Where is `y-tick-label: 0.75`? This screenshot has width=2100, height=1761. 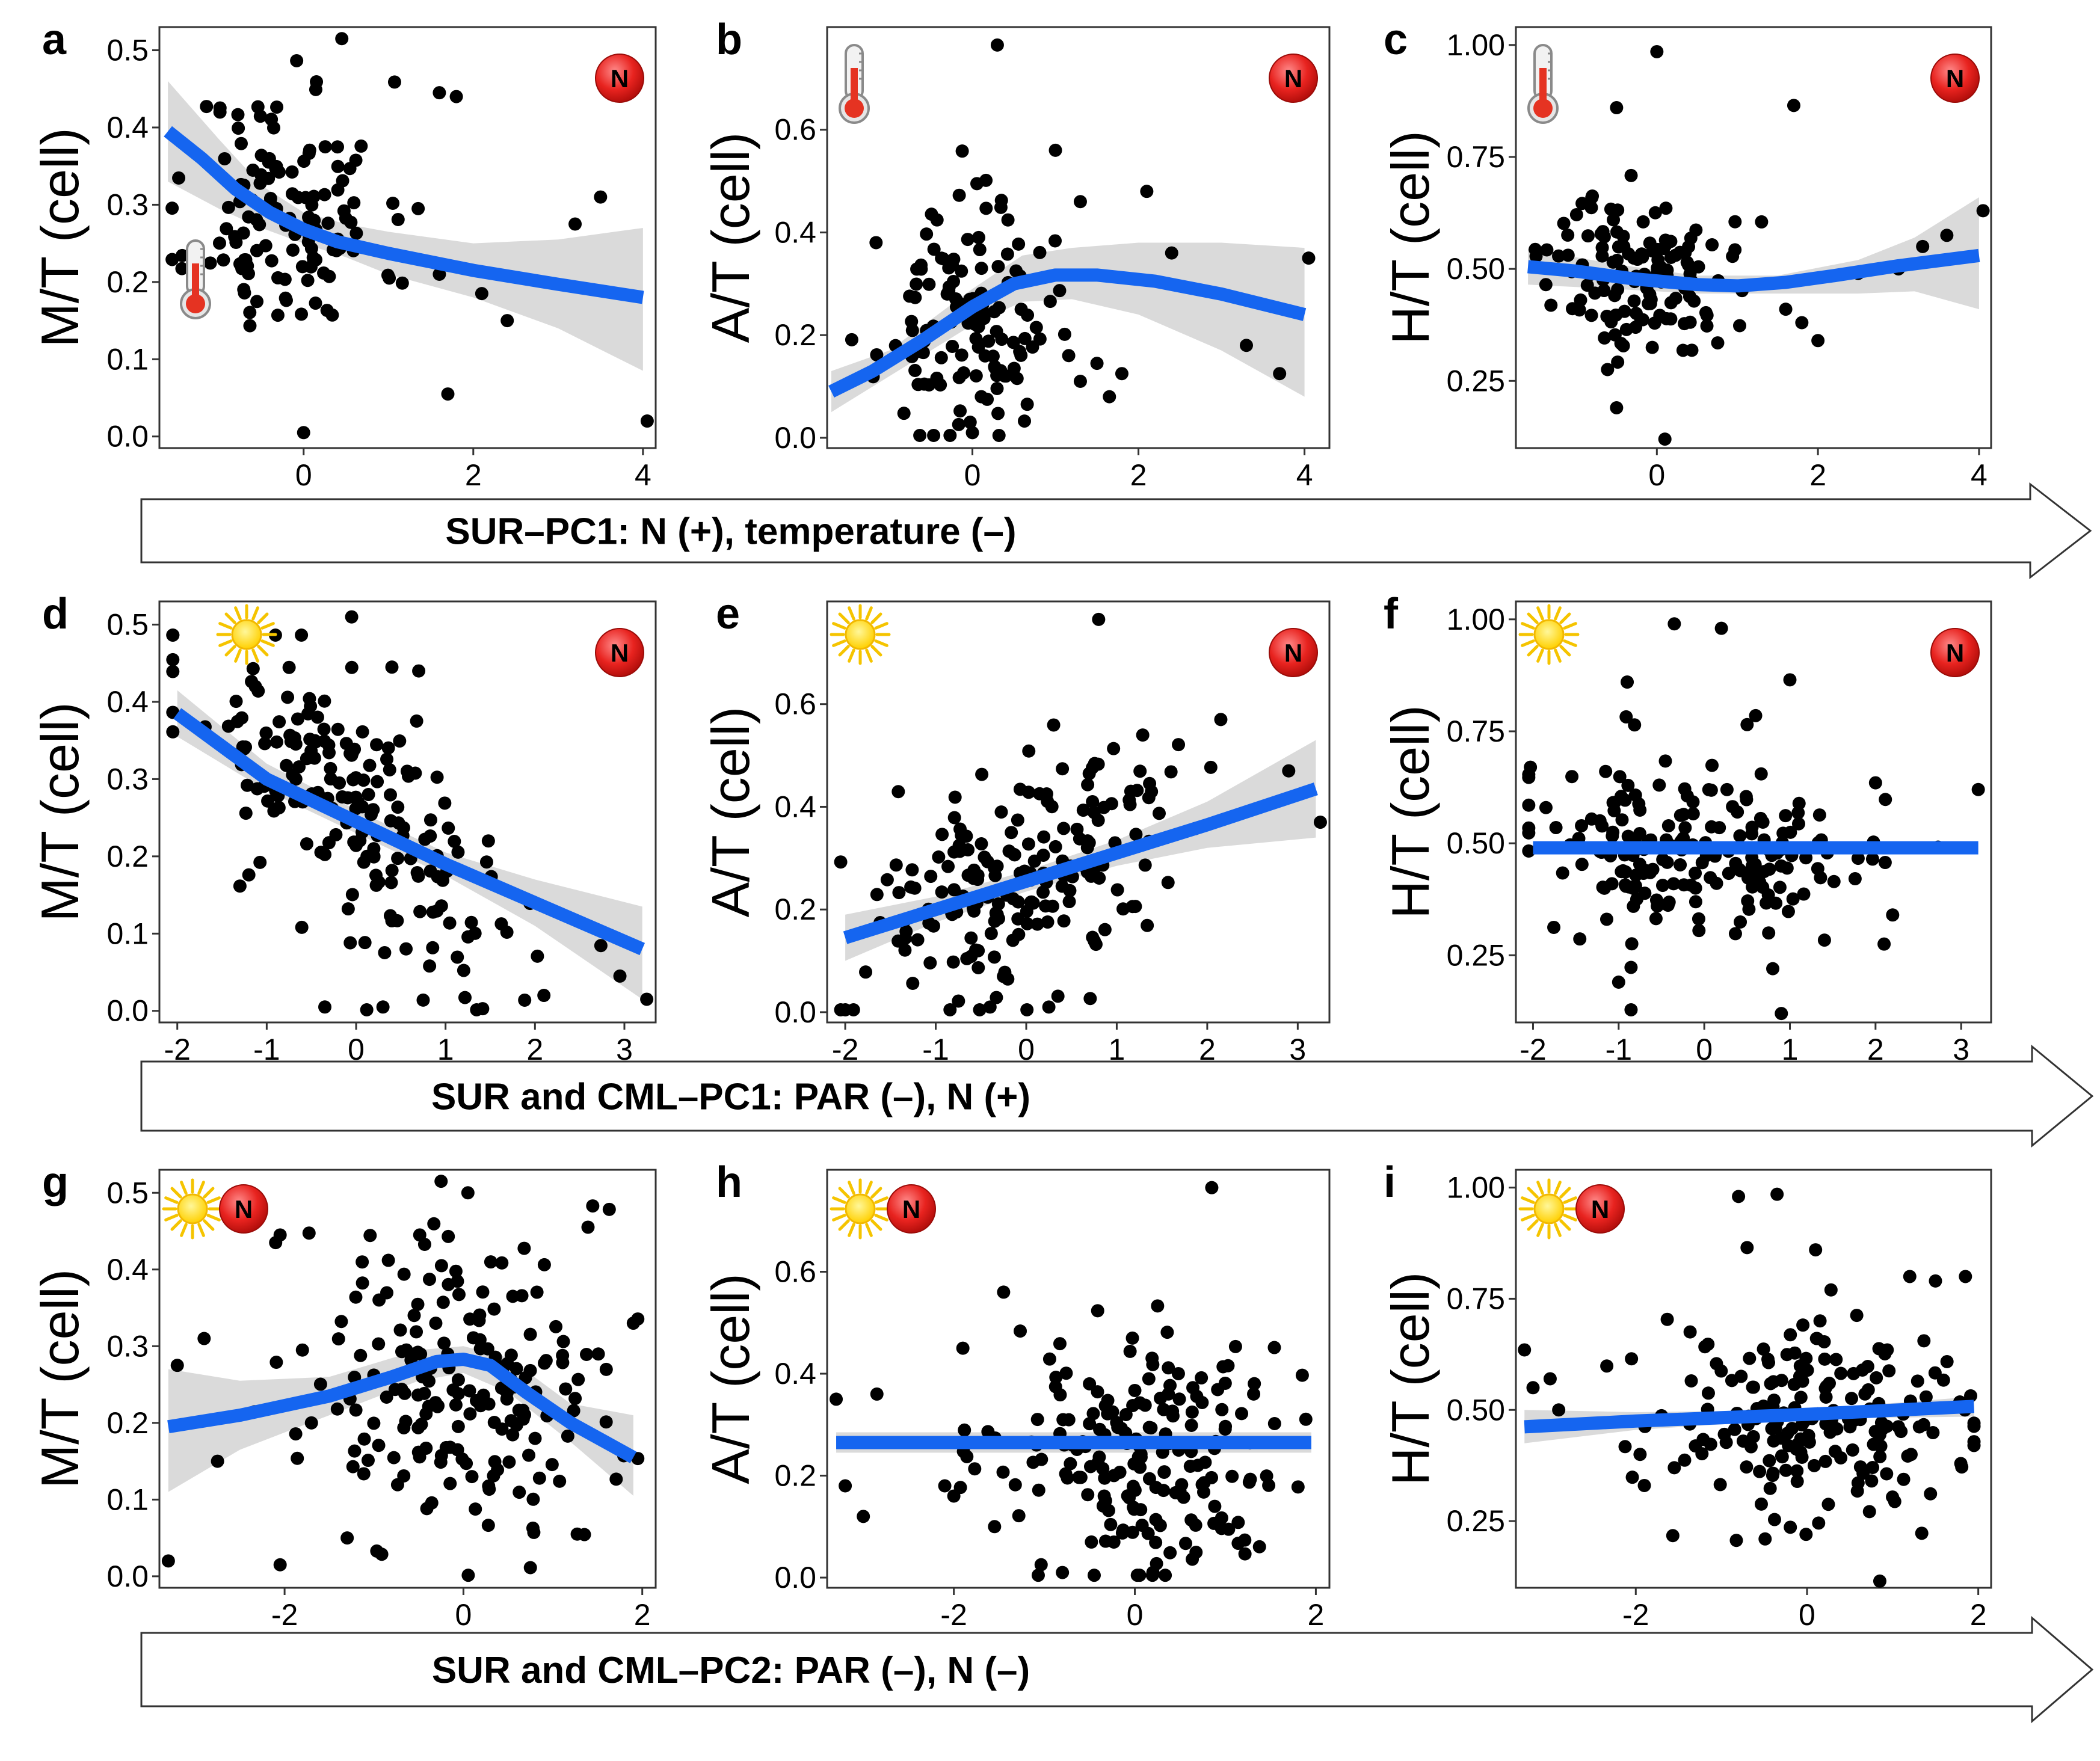
y-tick-label: 0.75 is located at coordinates (1476, 1298).